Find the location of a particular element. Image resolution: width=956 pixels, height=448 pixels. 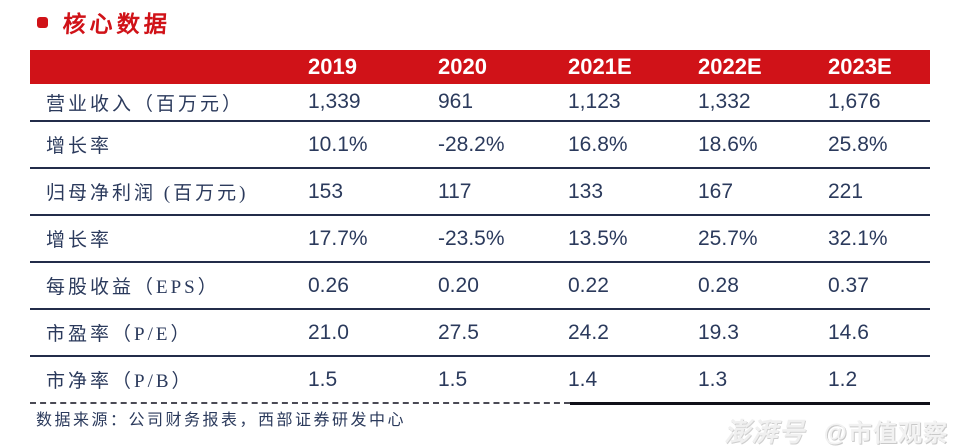

cell-value: 18.6% is located at coordinates (728, 144).